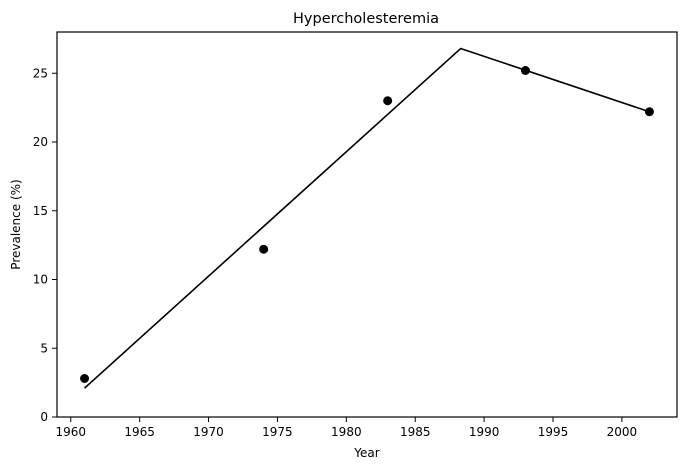 Image resolution: width=686 pixels, height=470 pixels. Describe the element at coordinates (484, 432) in the screenshot. I see `x-tick-label: 1990` at that location.